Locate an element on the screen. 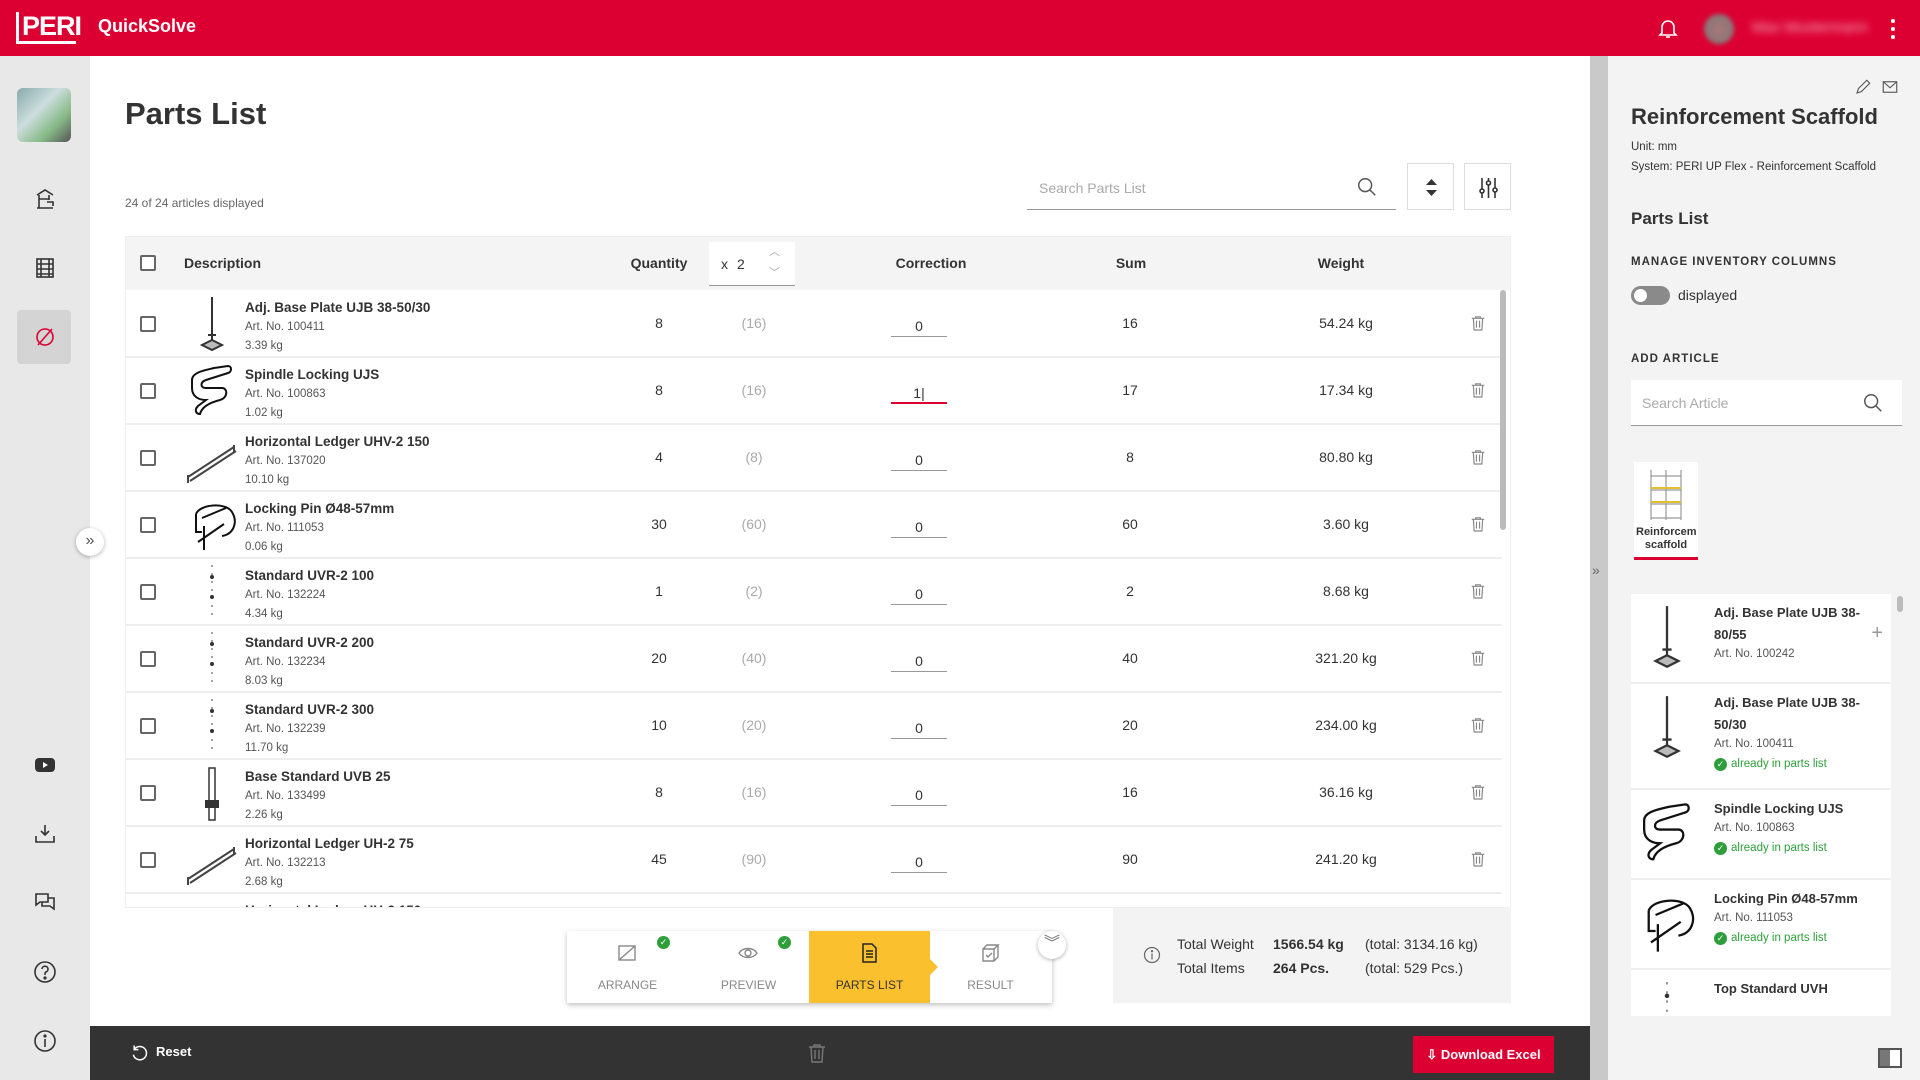 This screenshot has width=1920, height=1080. hook-image is located at coordinates (212, 391).